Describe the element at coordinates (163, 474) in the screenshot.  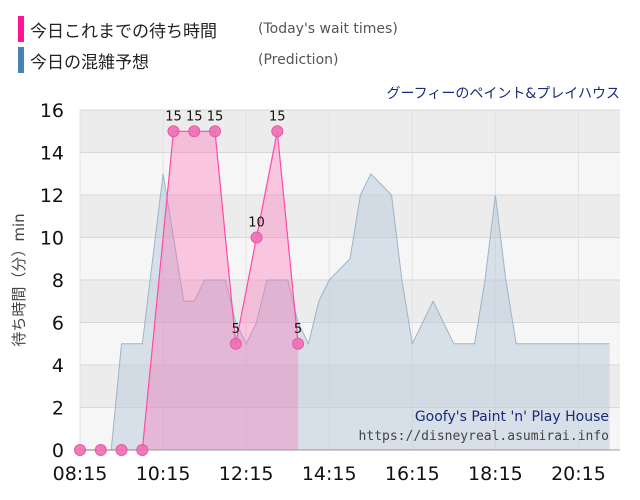
I see `x-tick-label: 10:15` at that location.